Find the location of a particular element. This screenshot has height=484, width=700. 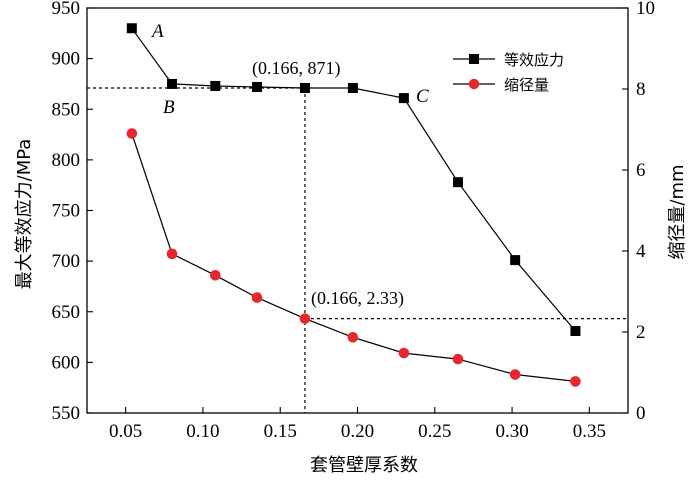

y-left-tick-label: 950 is located at coordinates (66, 9).